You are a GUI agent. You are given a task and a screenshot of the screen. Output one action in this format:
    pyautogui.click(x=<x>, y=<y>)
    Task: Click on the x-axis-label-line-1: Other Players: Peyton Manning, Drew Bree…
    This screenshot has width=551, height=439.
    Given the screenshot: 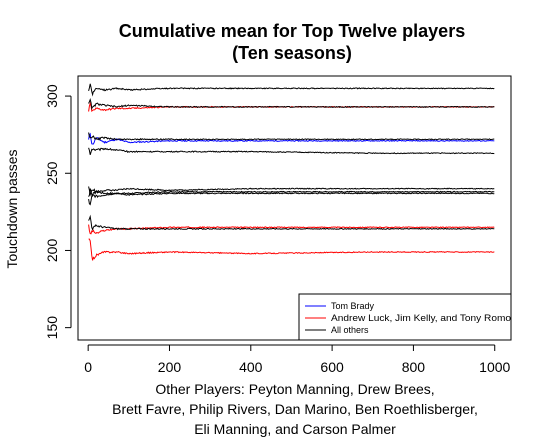 What is the action you would take?
    pyautogui.click(x=294, y=389)
    